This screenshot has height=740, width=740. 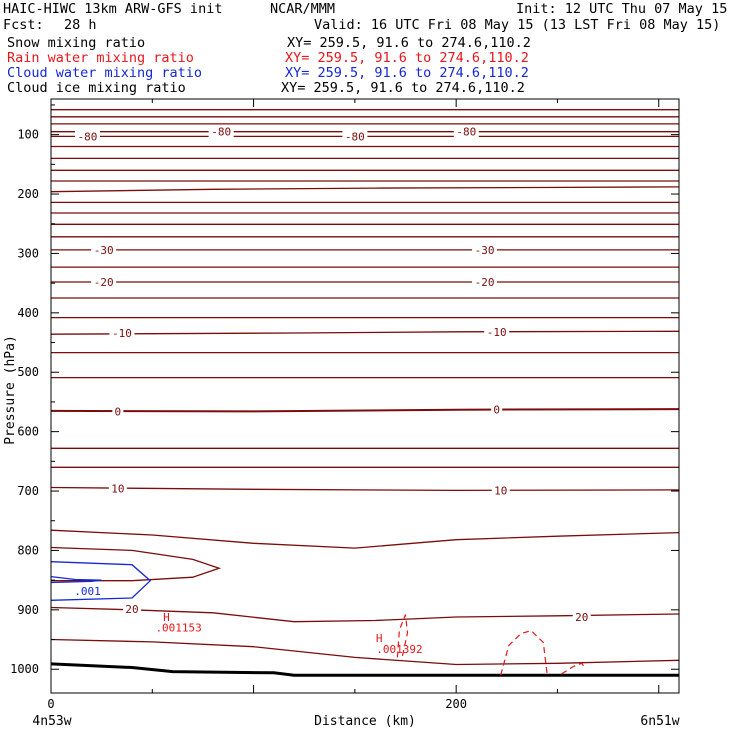 I want to click on ground-line, so click(x=364, y=669).